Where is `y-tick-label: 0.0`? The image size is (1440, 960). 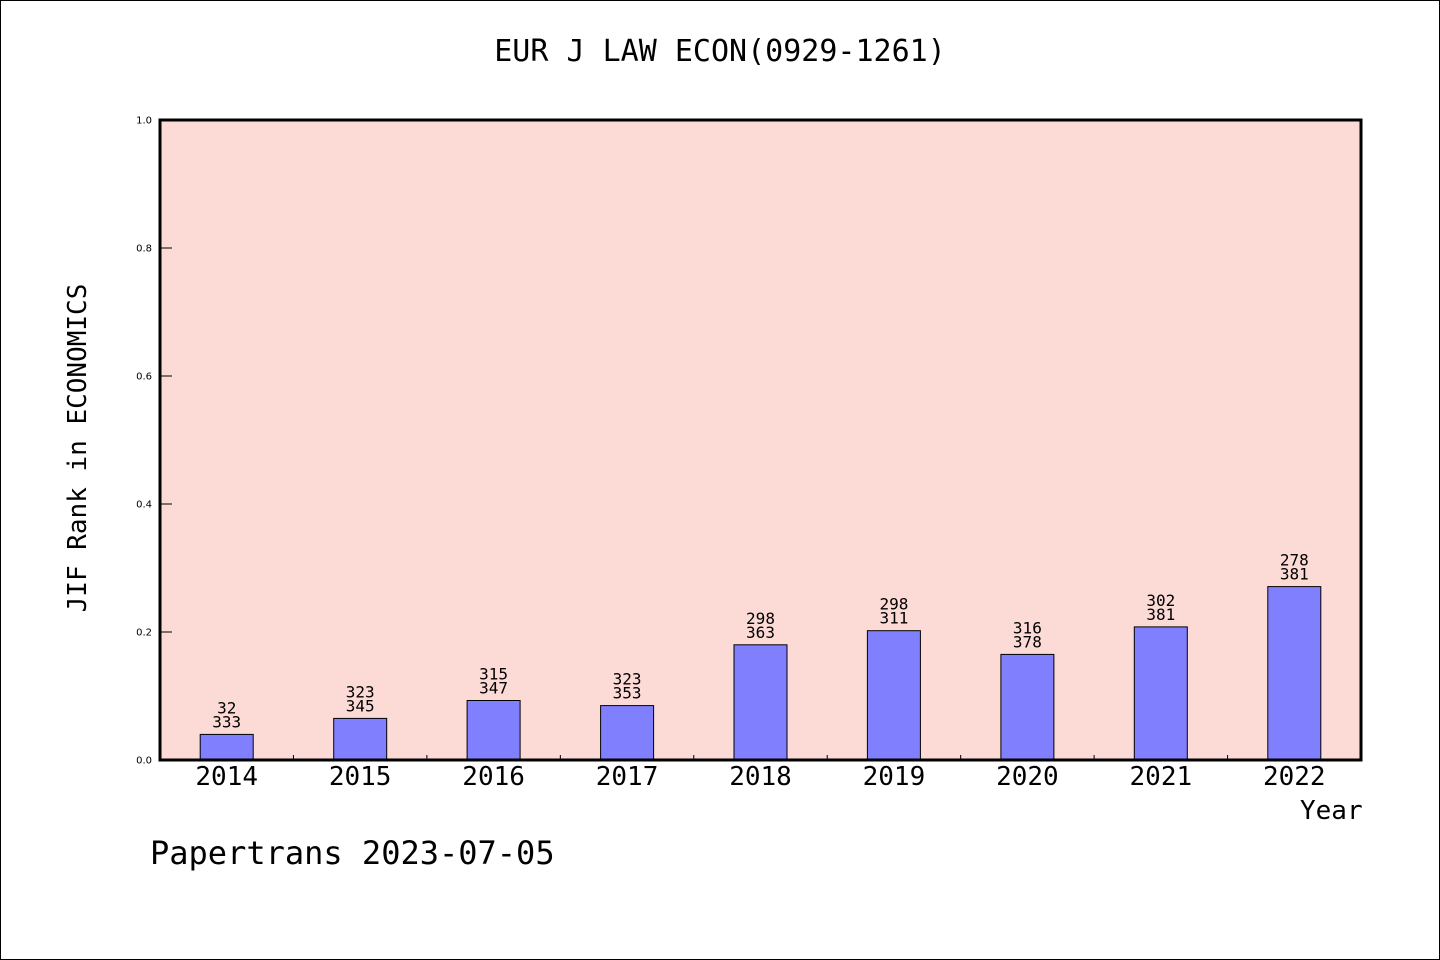
y-tick-label: 0.0 is located at coordinates (144, 761).